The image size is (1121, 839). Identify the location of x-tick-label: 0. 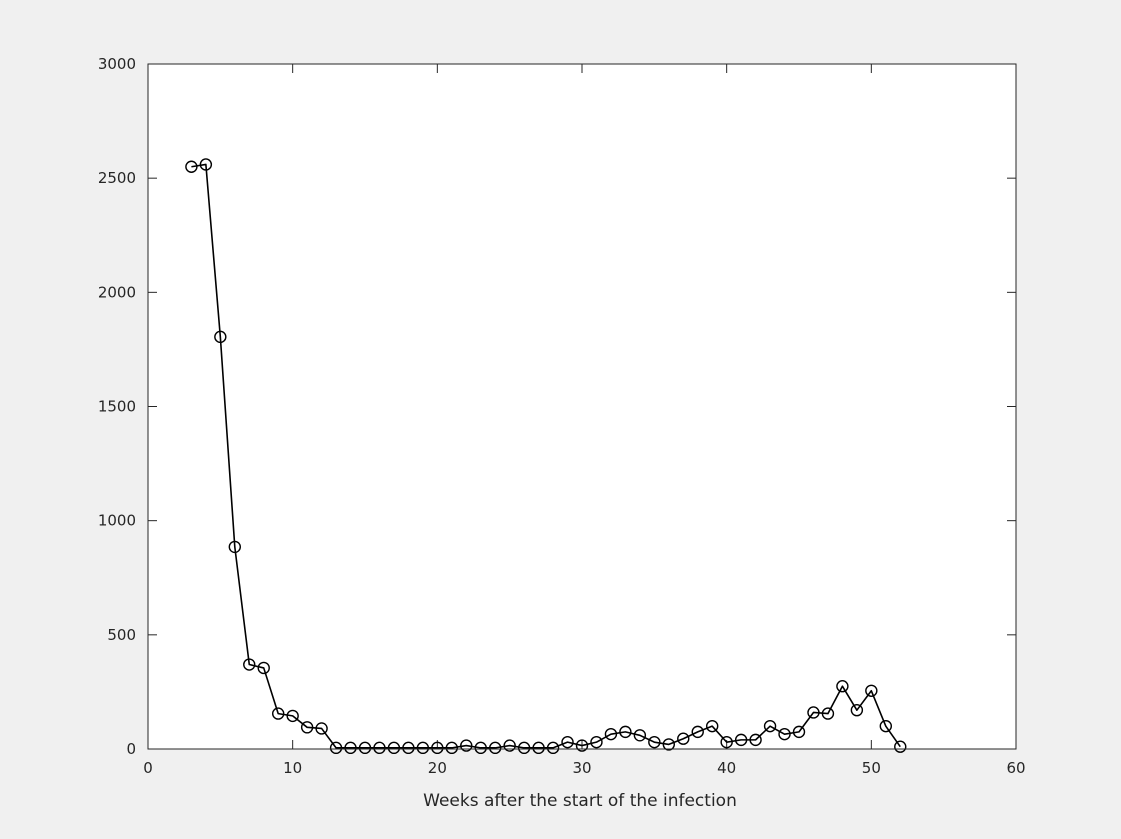
(148, 768).